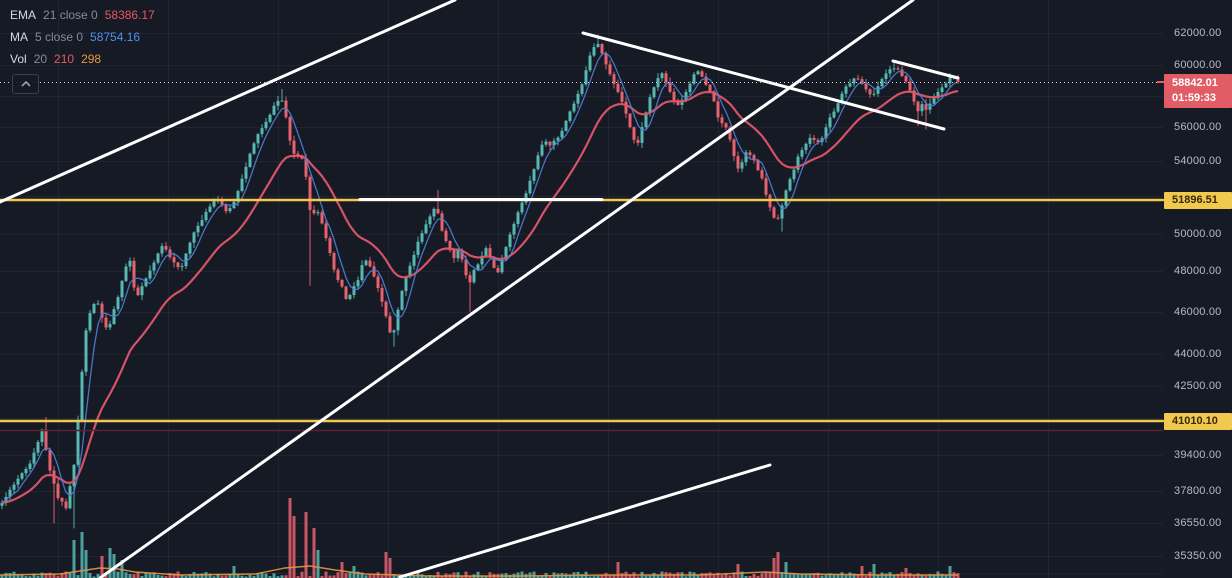 The image size is (1232, 578). Describe the element at coordinates (1198, 161) in the screenshot. I see `axis-price-label: 54000.00` at that location.